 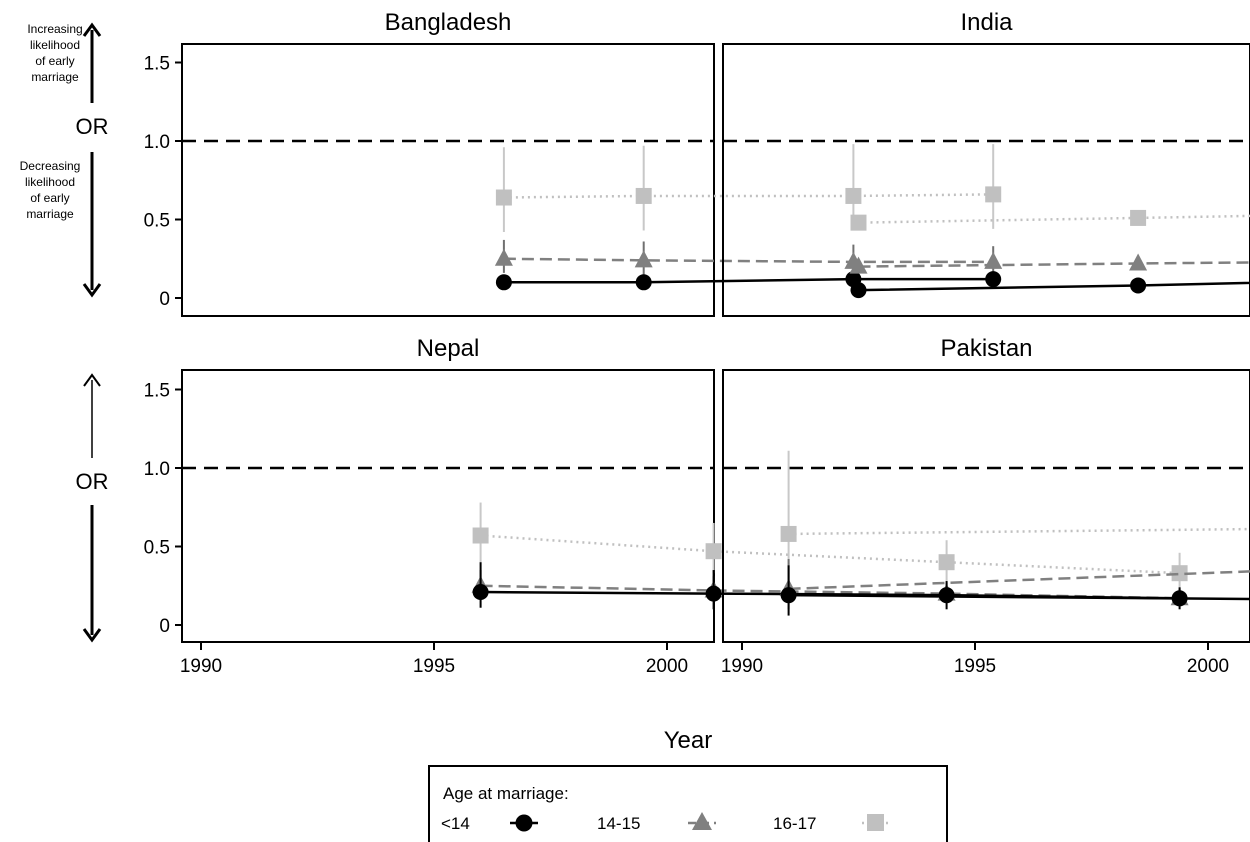 I want to click on panel-title: Bangladesh, so click(x=448, y=22).